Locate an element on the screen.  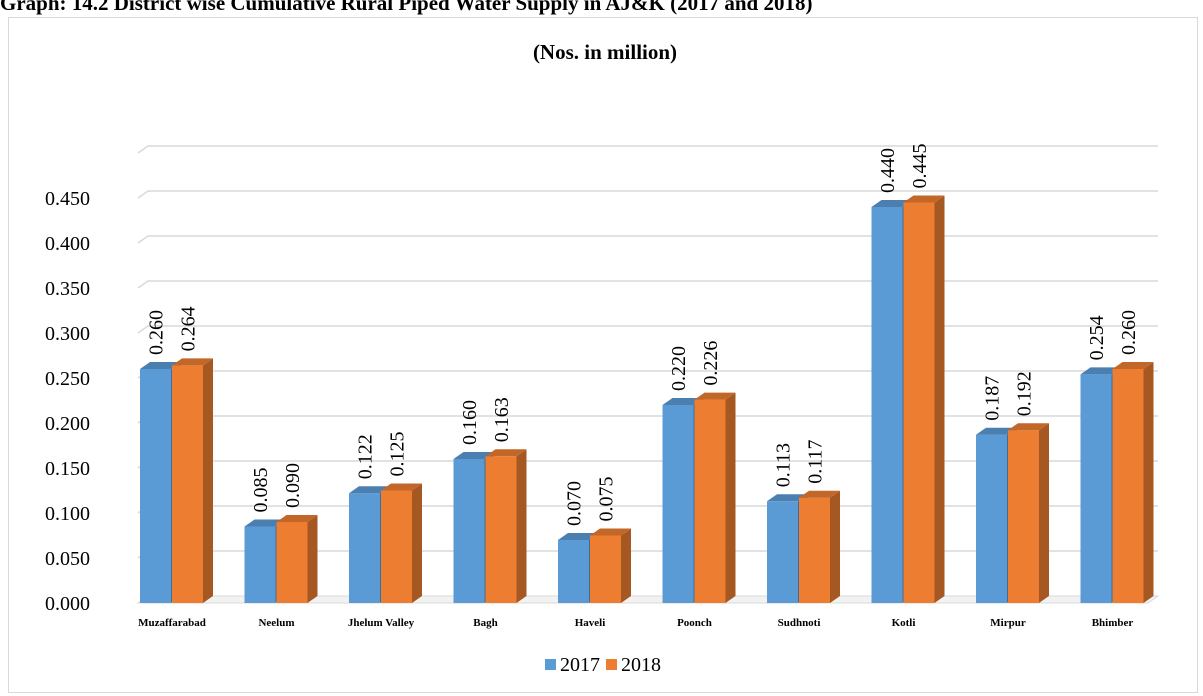
bar-2018-mirpur is located at coordinates (1023, 516).